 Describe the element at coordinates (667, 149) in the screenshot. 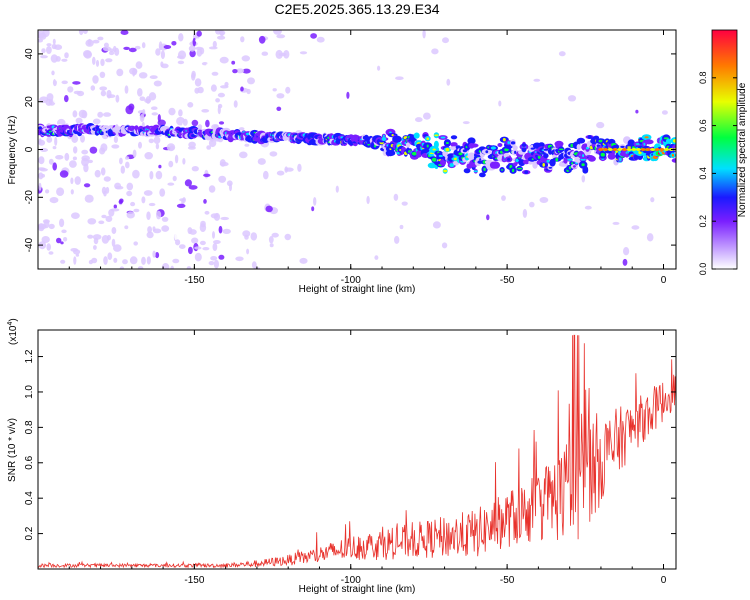

I see `spectrogram-peak-cell` at that location.